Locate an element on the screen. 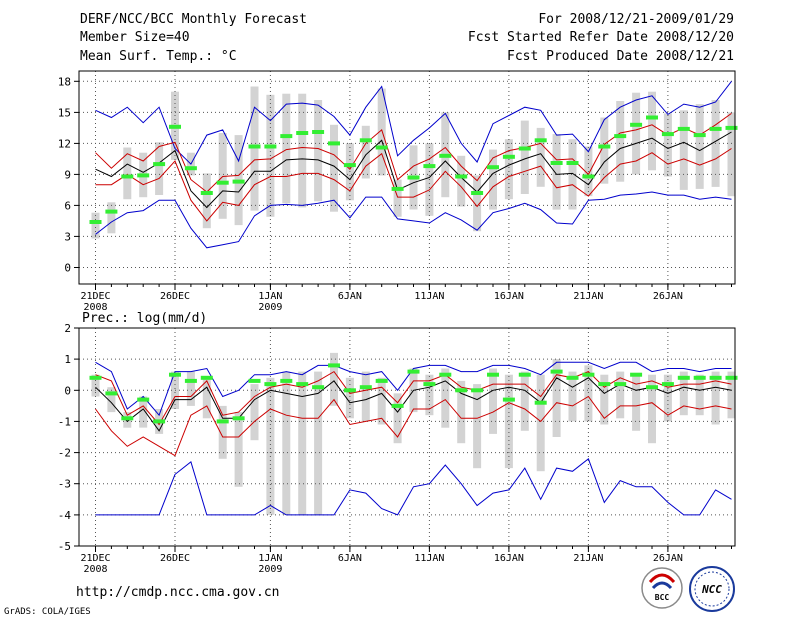 This screenshot has width=800, height=622. forecast-produced-date: Fcst Produced Date 2008/12/21 is located at coordinates (620, 56).